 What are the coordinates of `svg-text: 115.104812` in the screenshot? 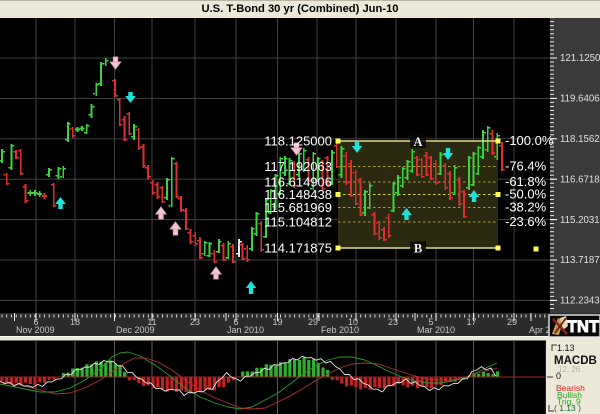 It's located at (298, 222).